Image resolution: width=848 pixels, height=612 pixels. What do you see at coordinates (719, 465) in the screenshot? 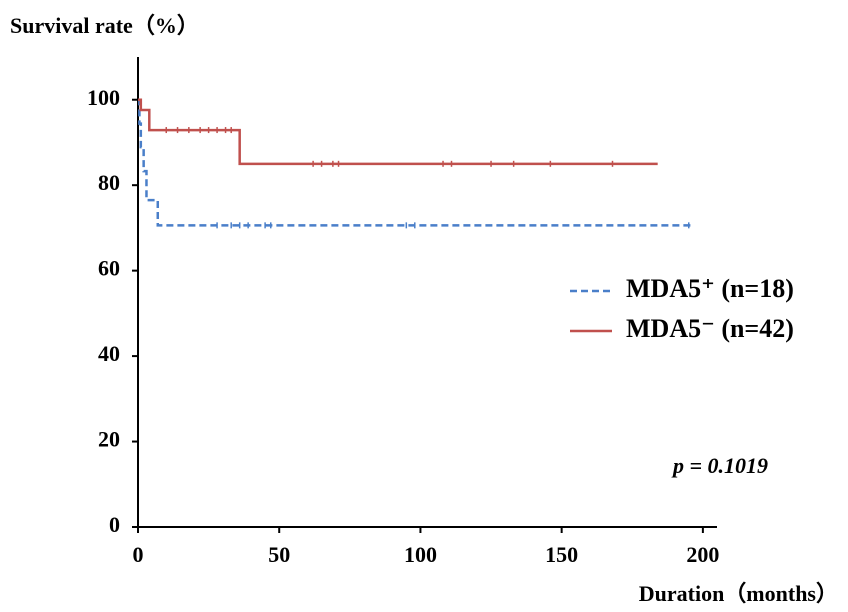
I see `p-value: p = 0.1019` at bounding box center [719, 465].